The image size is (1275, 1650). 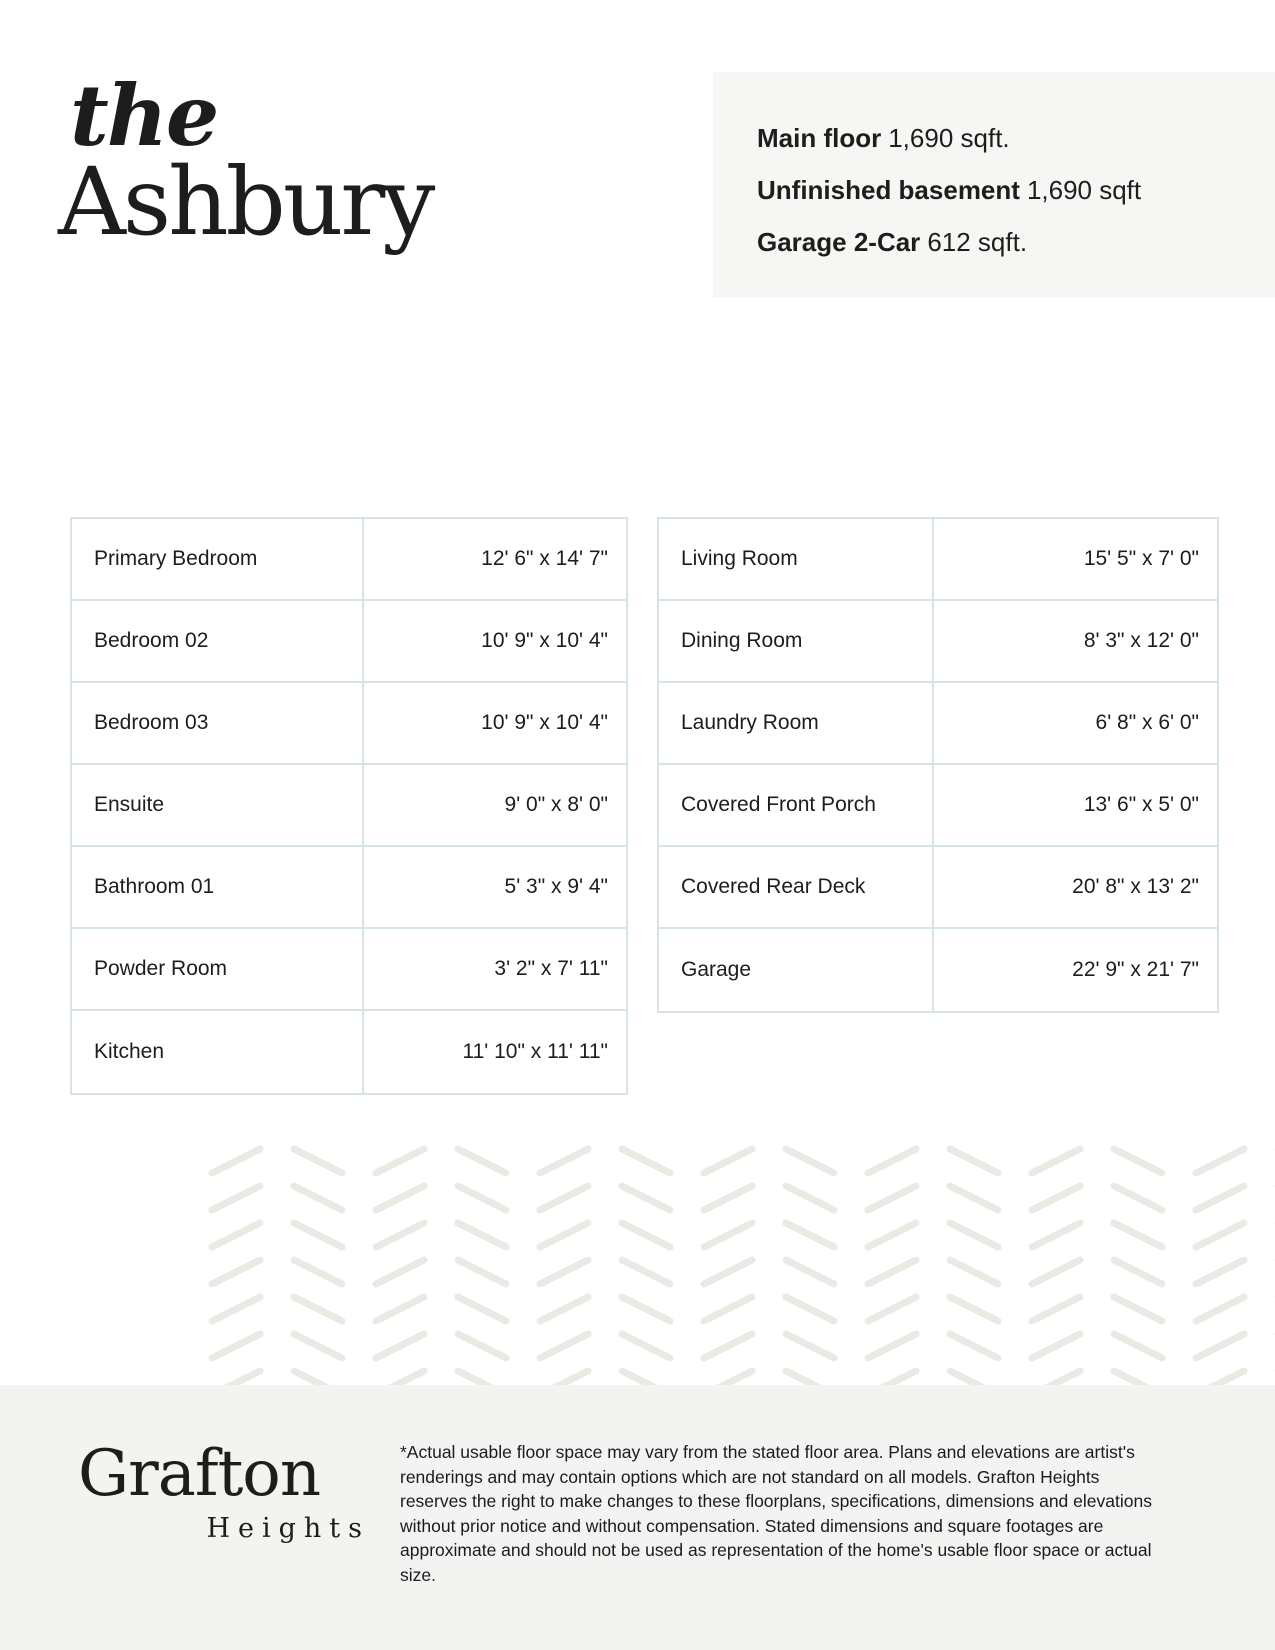 I want to click on table-row: Garage 22' 9" x 21' 7", so click(x=938, y=970).